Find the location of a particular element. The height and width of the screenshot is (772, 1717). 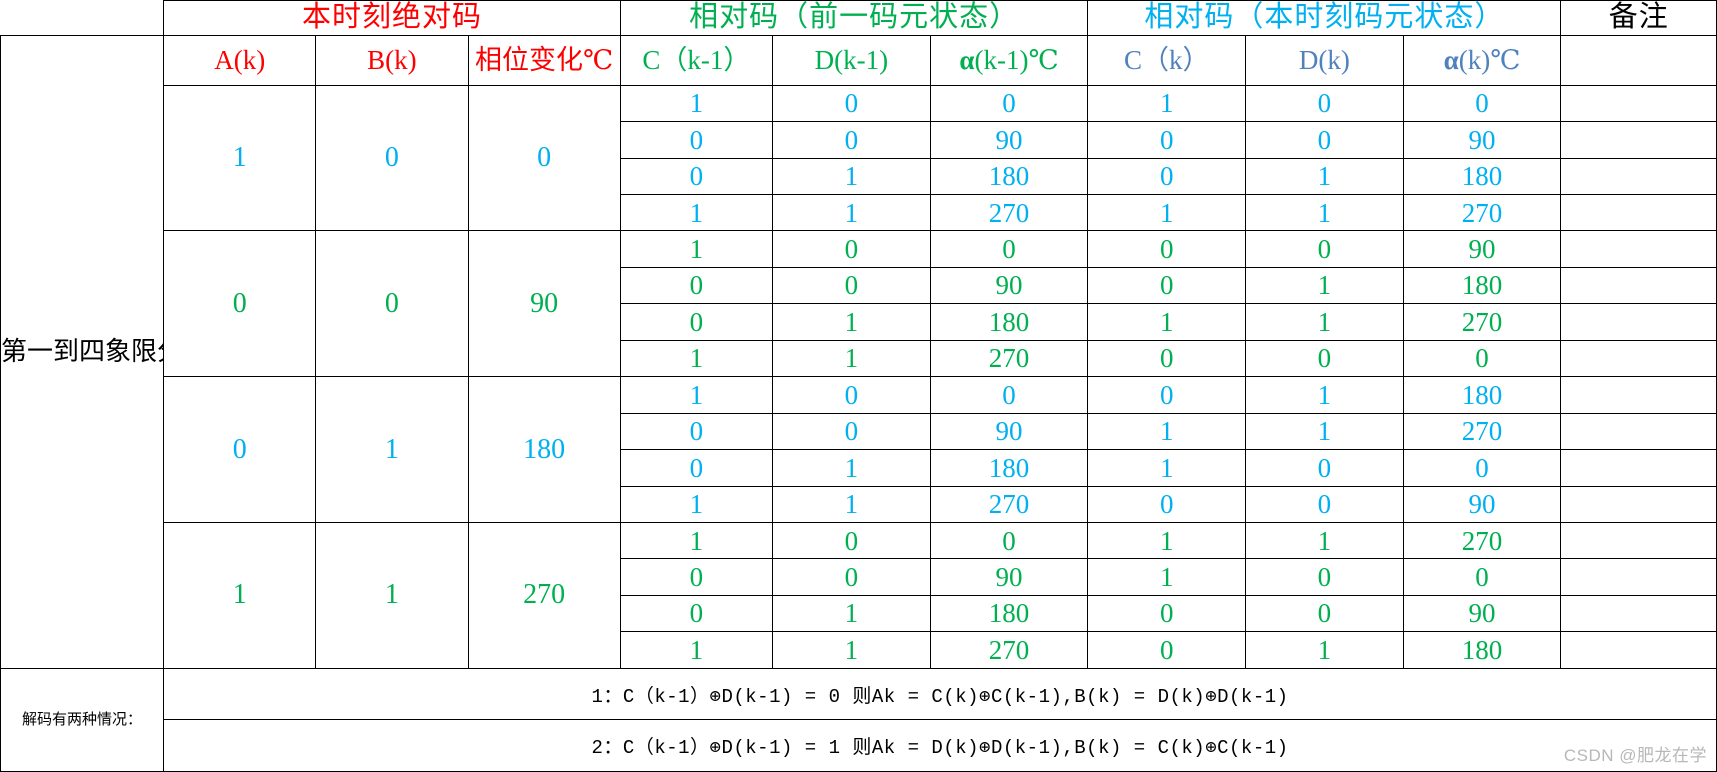

table-row: 0 0 90 0 0 90 is located at coordinates (859, 140).